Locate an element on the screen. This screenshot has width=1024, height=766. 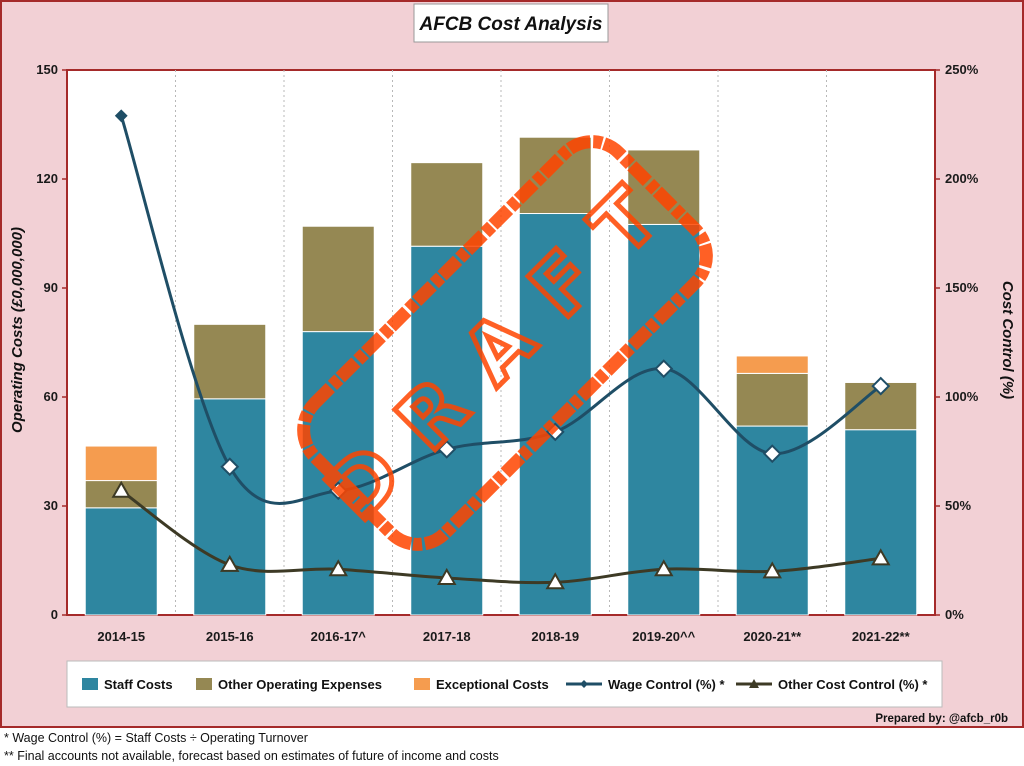
x-tick-label: 2015-16 is located at coordinates (230, 636).